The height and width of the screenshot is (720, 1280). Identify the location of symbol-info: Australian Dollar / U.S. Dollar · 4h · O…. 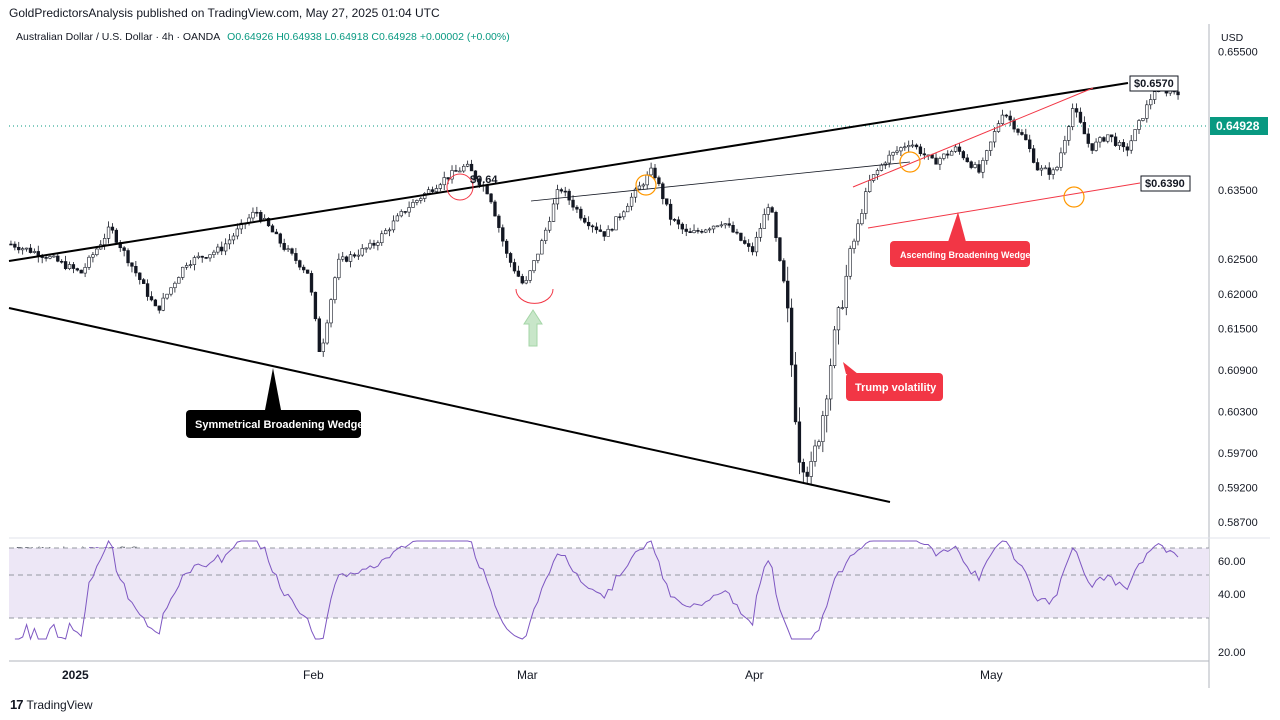
(265, 37).